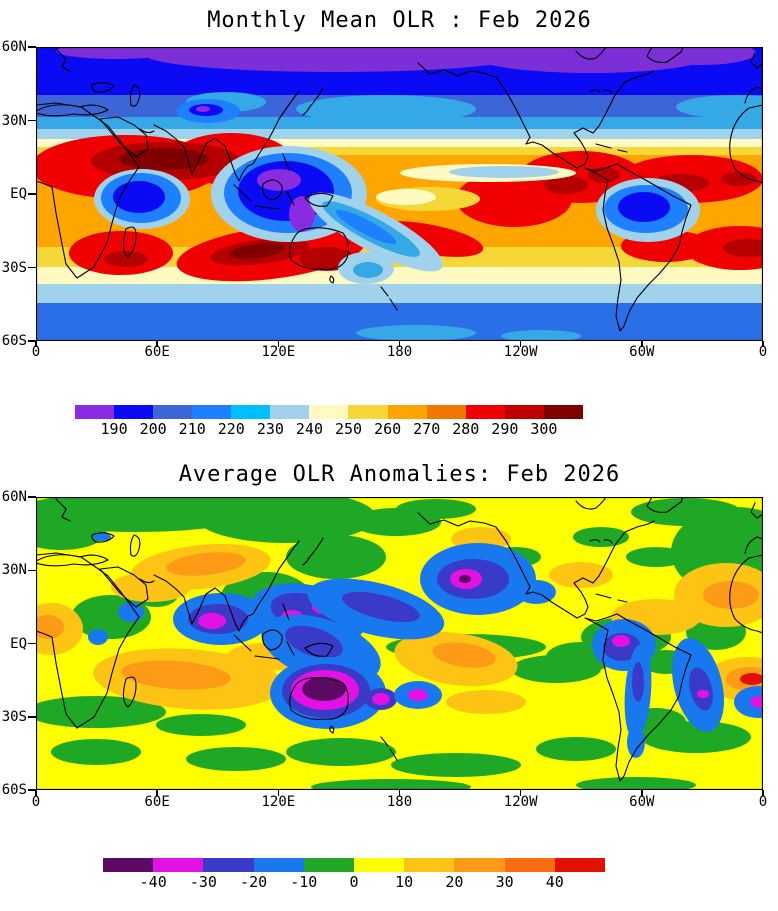 Image resolution: width=778 pixels, height=911 pixels. I want to click on colorbar-label: -20, so click(254, 882).